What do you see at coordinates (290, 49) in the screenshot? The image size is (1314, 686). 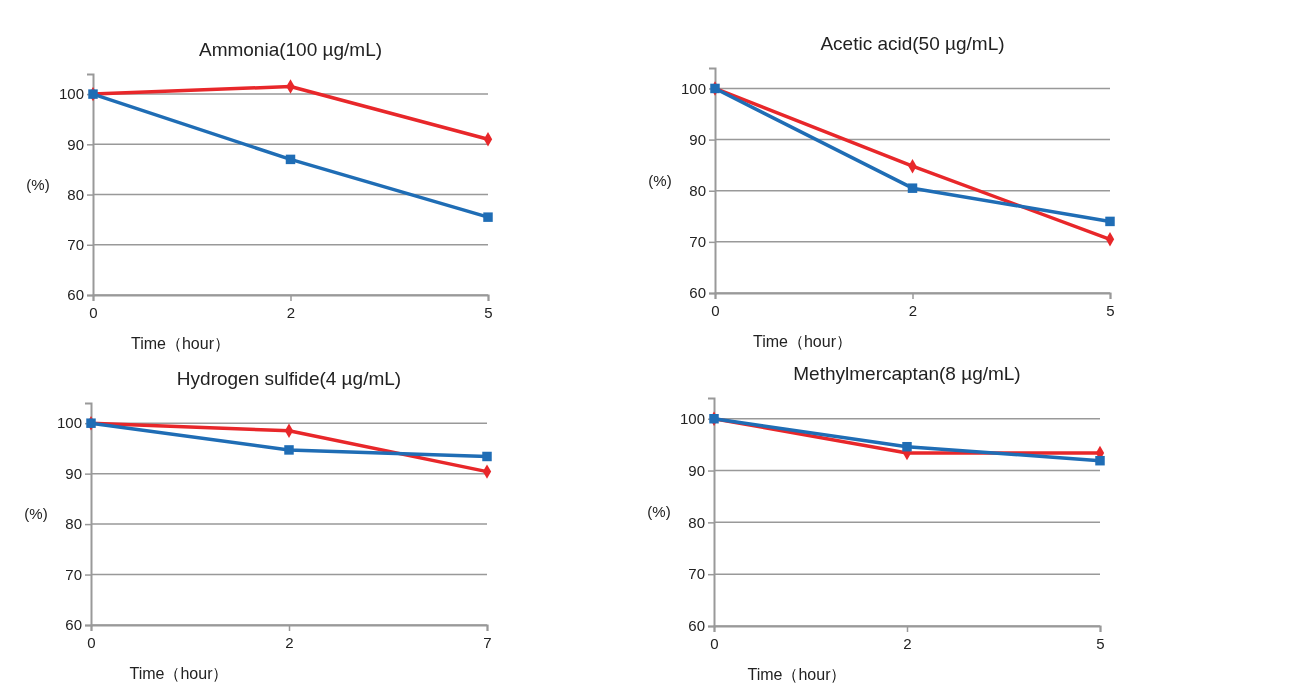 I see `chart-title: Ammonia(100 µg/mL)` at bounding box center [290, 49].